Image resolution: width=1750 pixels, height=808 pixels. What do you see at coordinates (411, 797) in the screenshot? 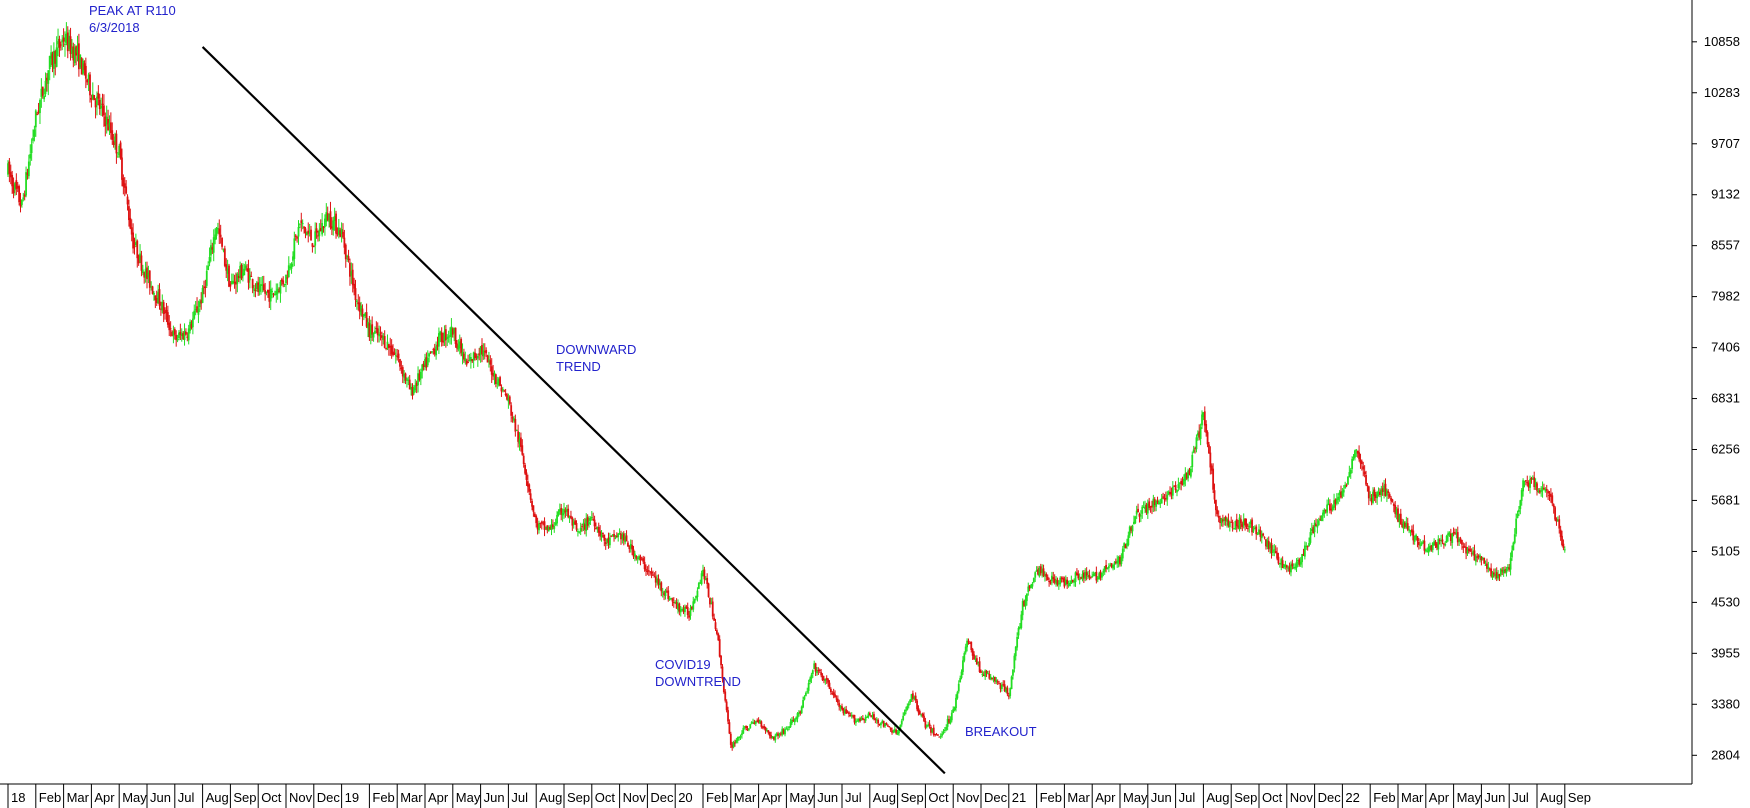
I see `x-tick-label: Mar` at bounding box center [411, 797].